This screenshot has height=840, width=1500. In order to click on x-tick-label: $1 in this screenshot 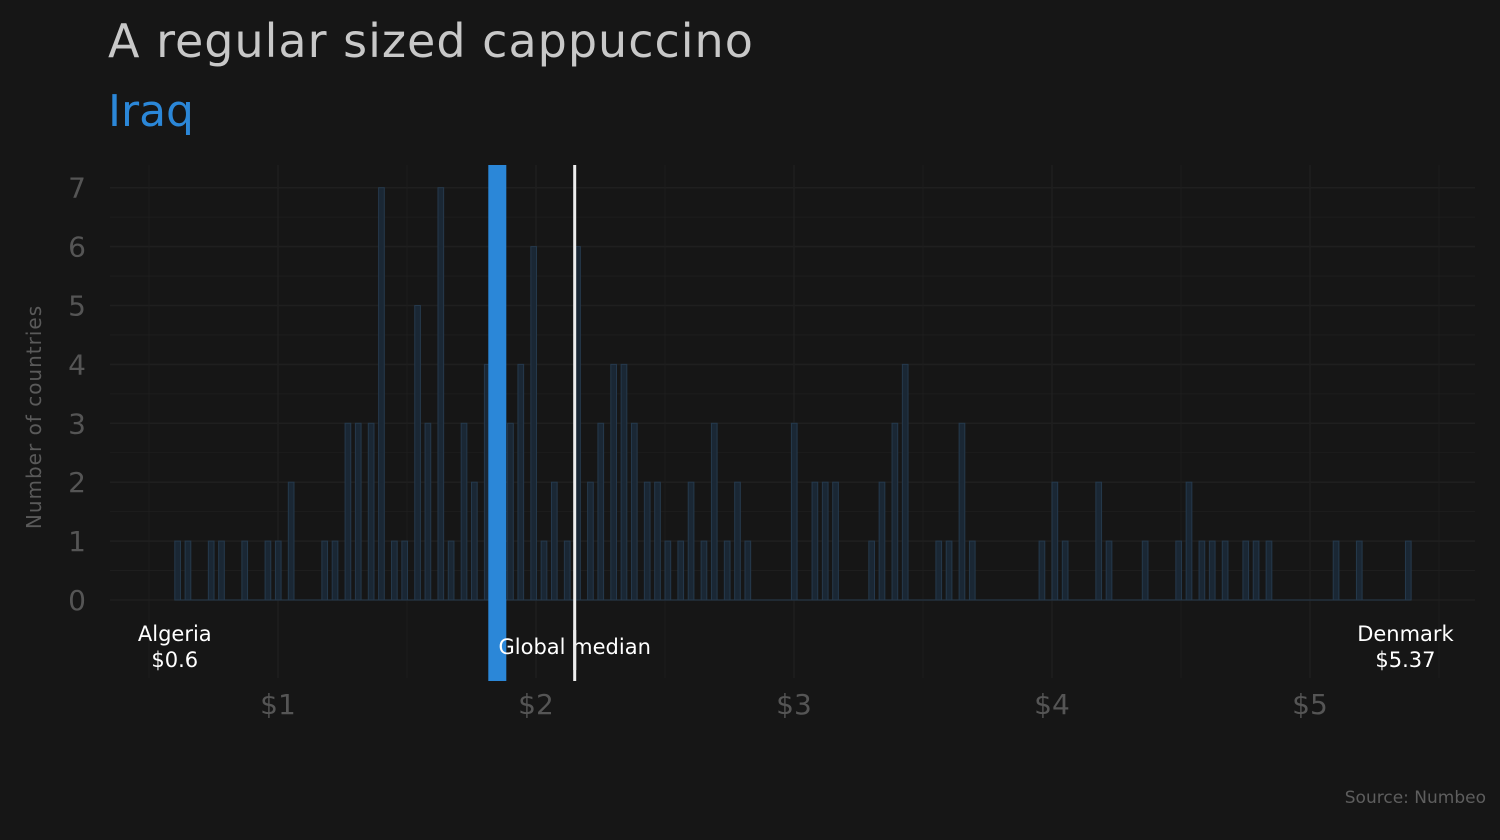, I will do `click(278, 704)`.